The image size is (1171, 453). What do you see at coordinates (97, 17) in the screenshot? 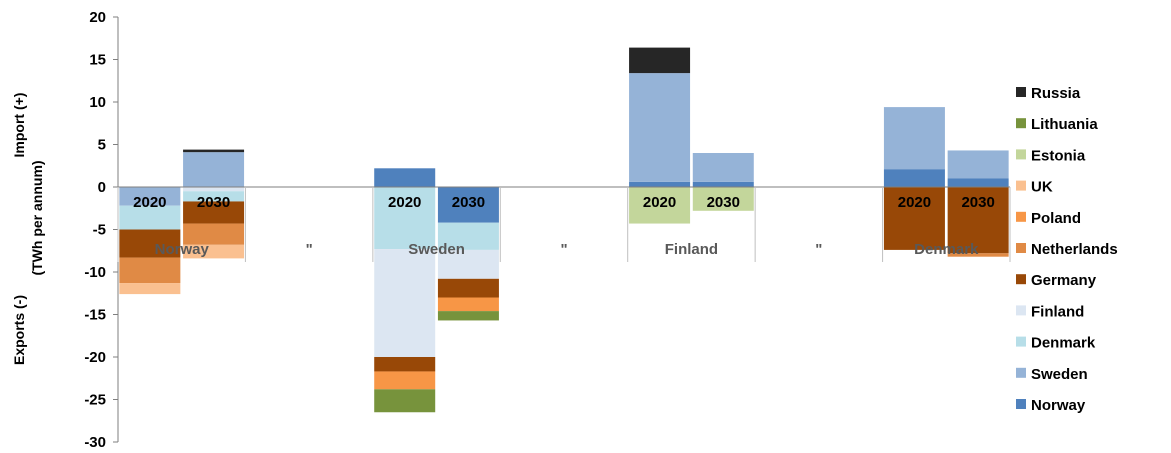
I see `y-tick-label: 20` at bounding box center [97, 17].